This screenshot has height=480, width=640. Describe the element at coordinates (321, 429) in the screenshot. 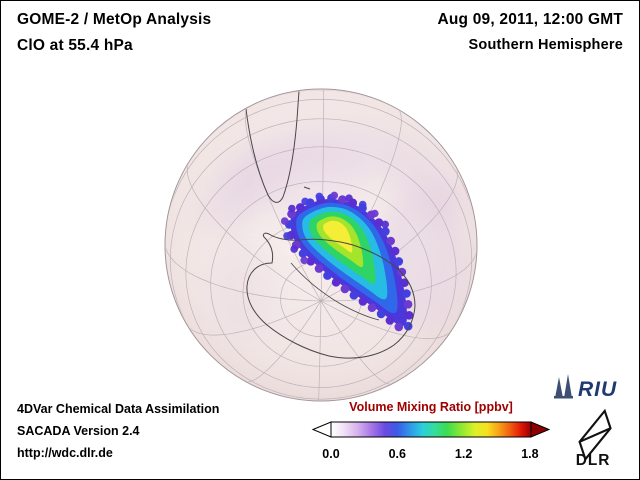

I see `colorbar-left-arrow` at that location.